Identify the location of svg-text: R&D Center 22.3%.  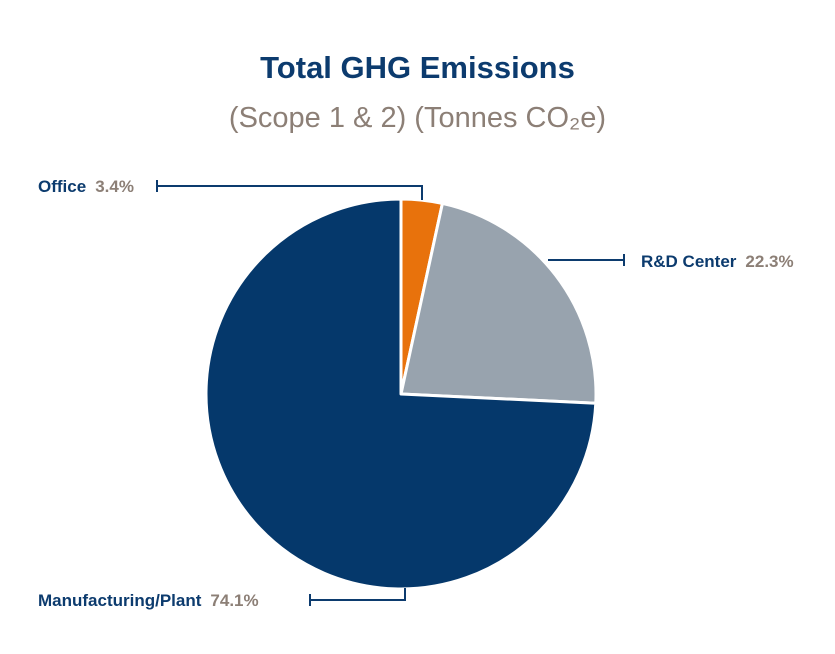
(717, 261).